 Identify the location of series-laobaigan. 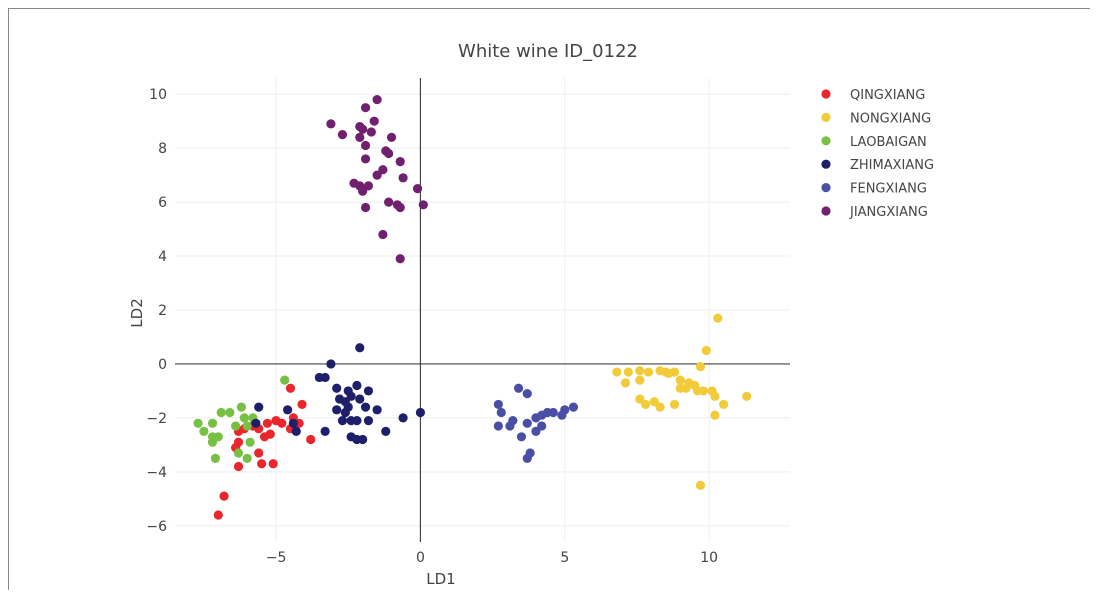
(241, 419).